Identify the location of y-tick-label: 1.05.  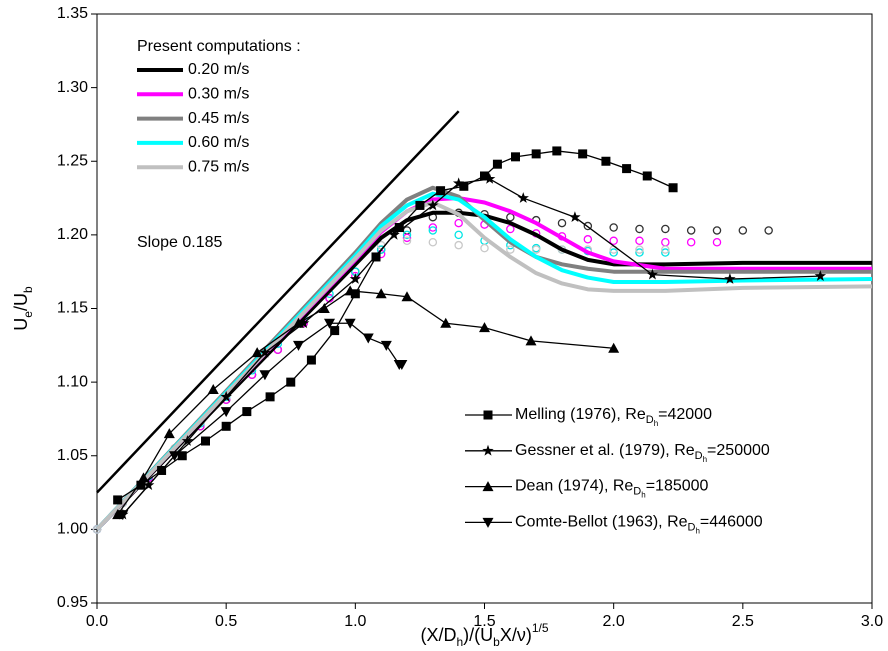
(72, 455).